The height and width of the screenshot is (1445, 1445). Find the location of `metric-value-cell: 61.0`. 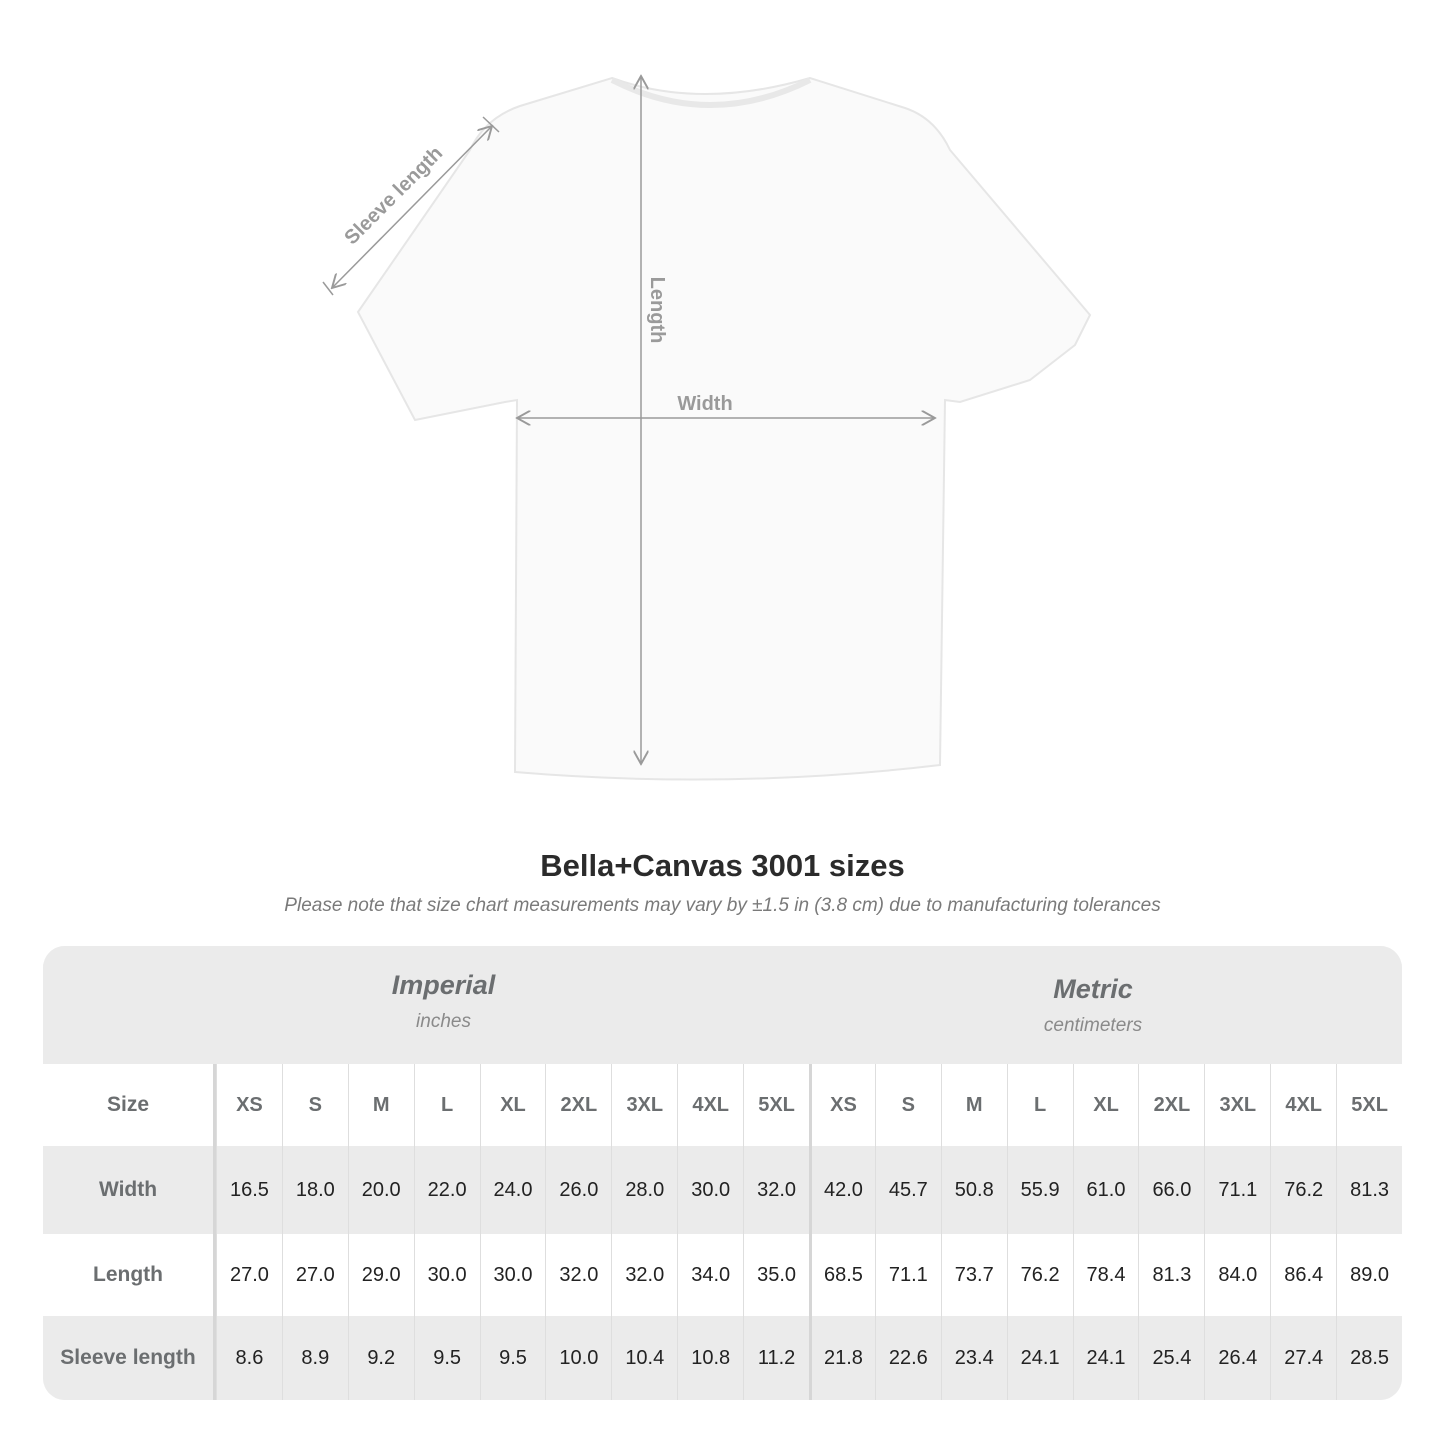

metric-value-cell: 61.0 is located at coordinates (1105, 1190).